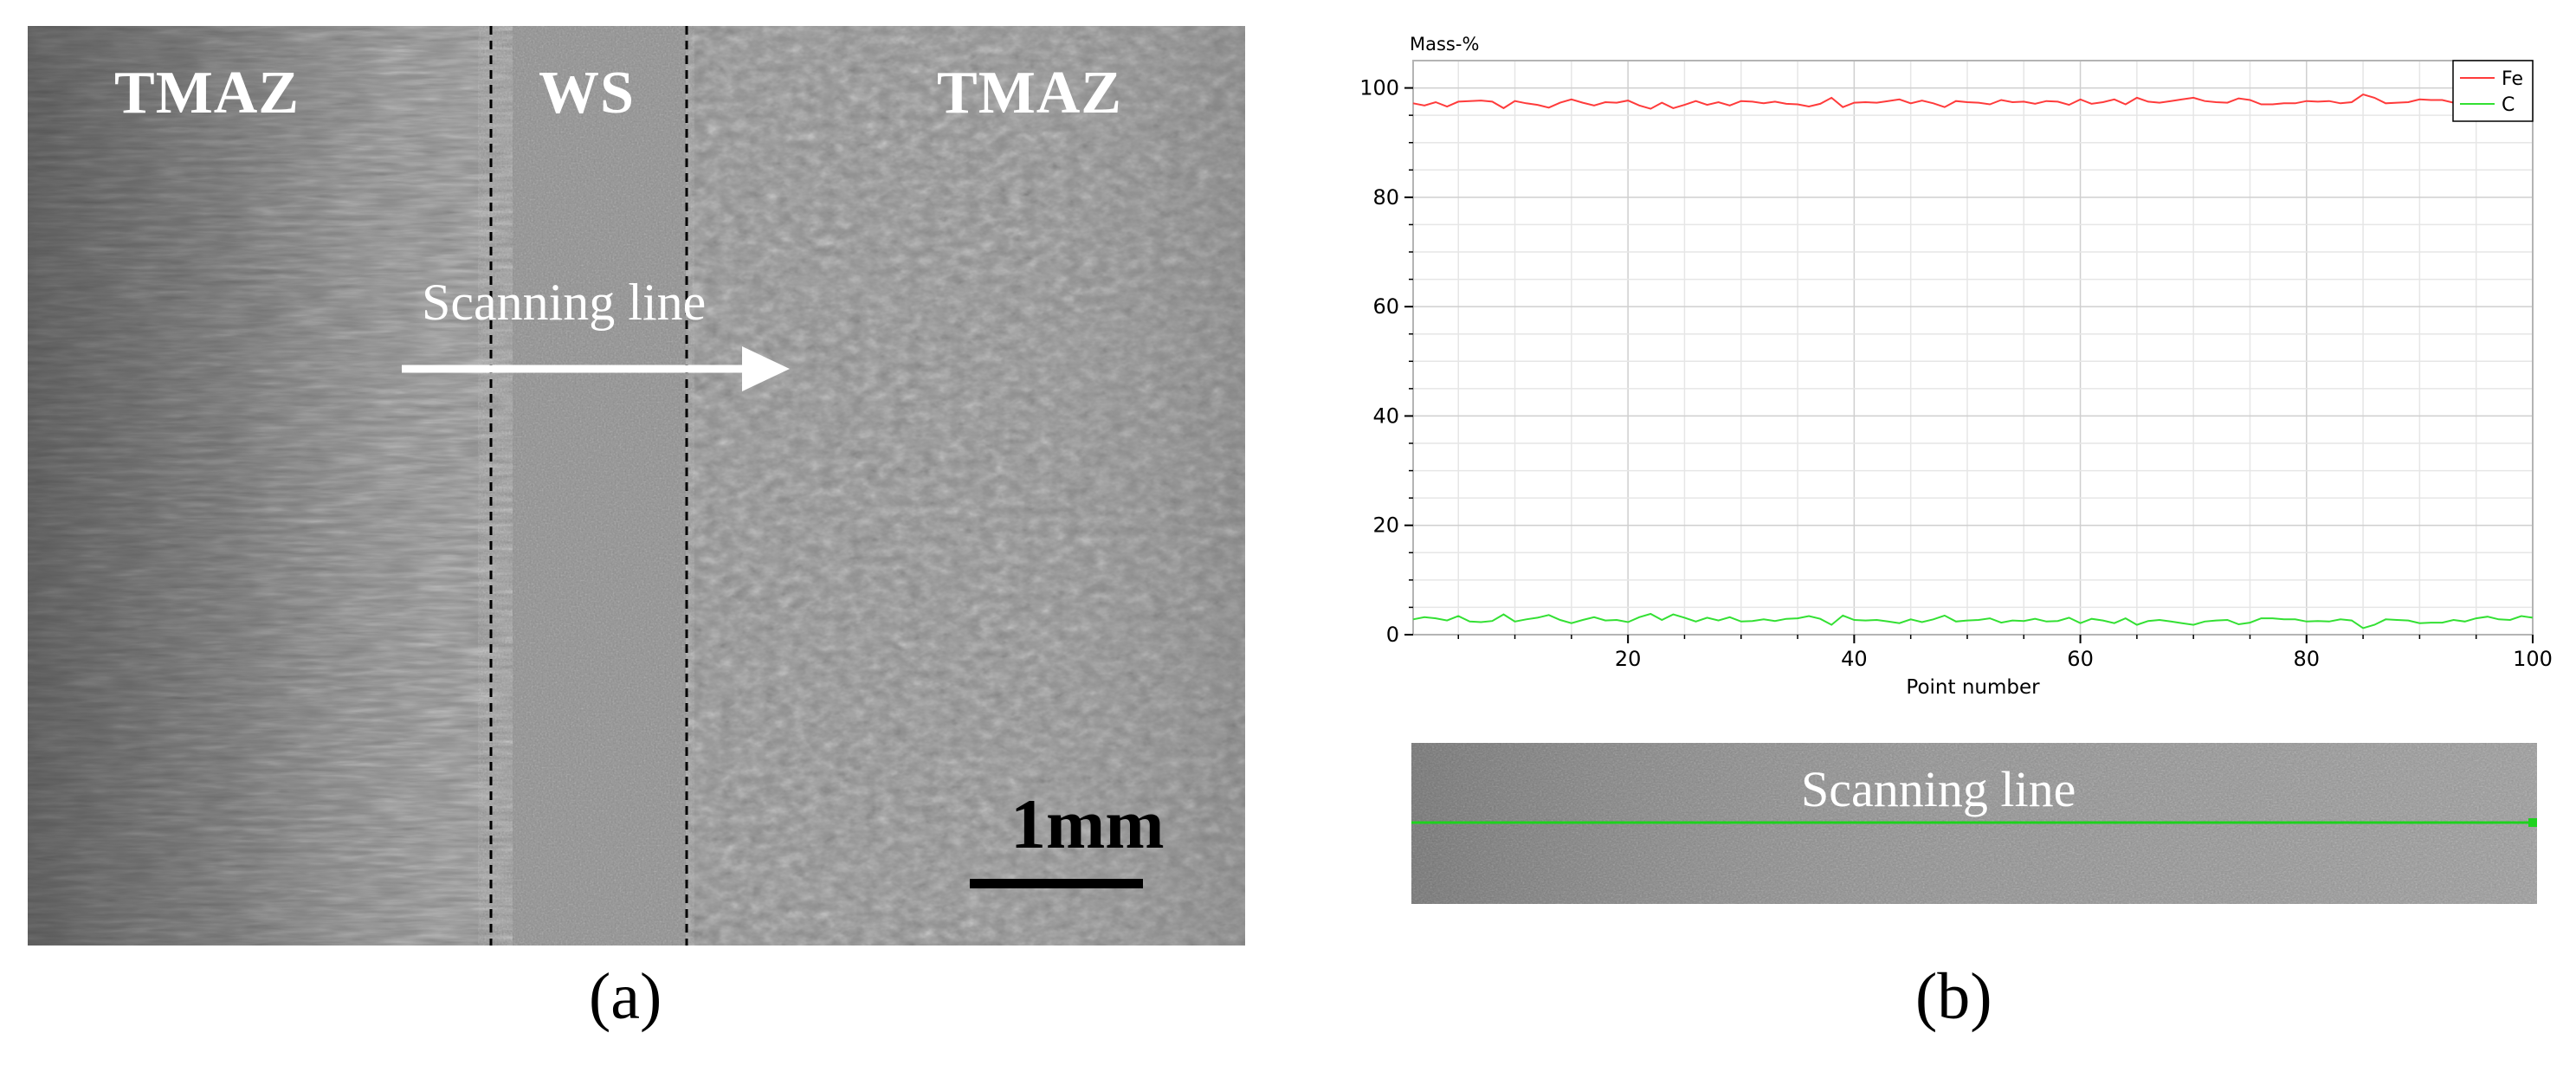  Describe the element at coordinates (1973, 102) in the screenshot. I see `series-line-fe` at that location.